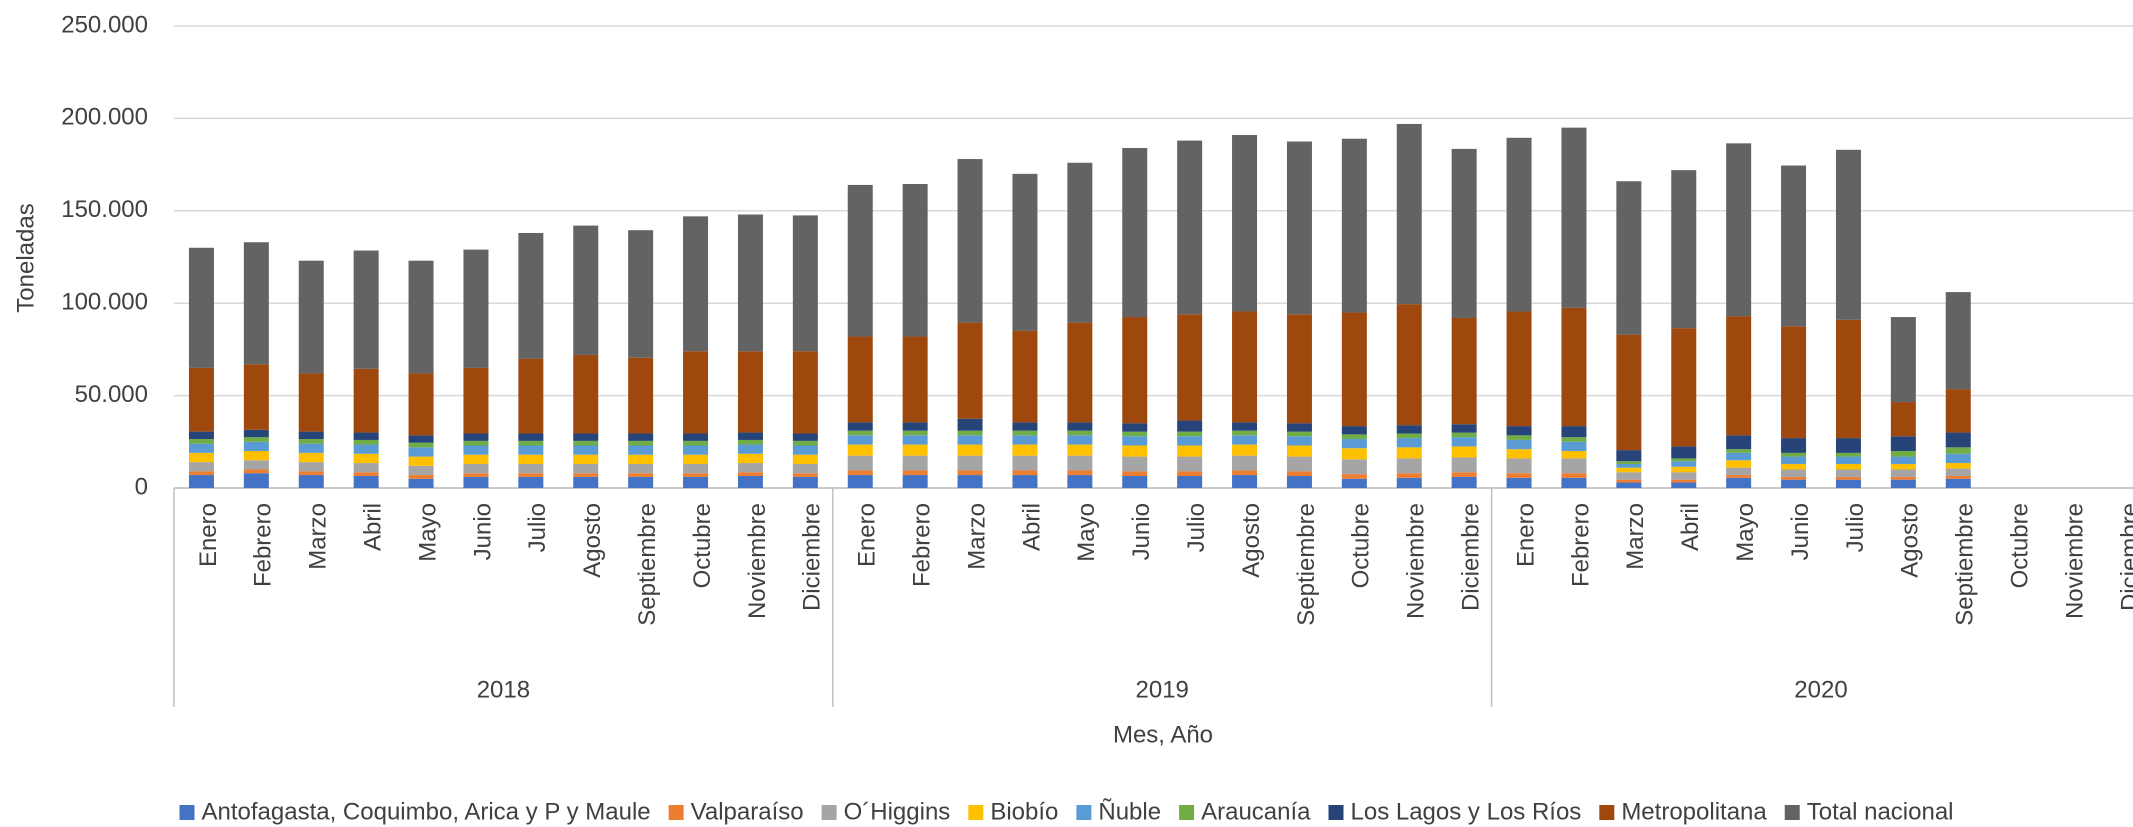 This screenshot has height=827, width=2133. What do you see at coordinates (747, 811) in the screenshot?
I see `legend-label: Valparaíso` at bounding box center [747, 811].